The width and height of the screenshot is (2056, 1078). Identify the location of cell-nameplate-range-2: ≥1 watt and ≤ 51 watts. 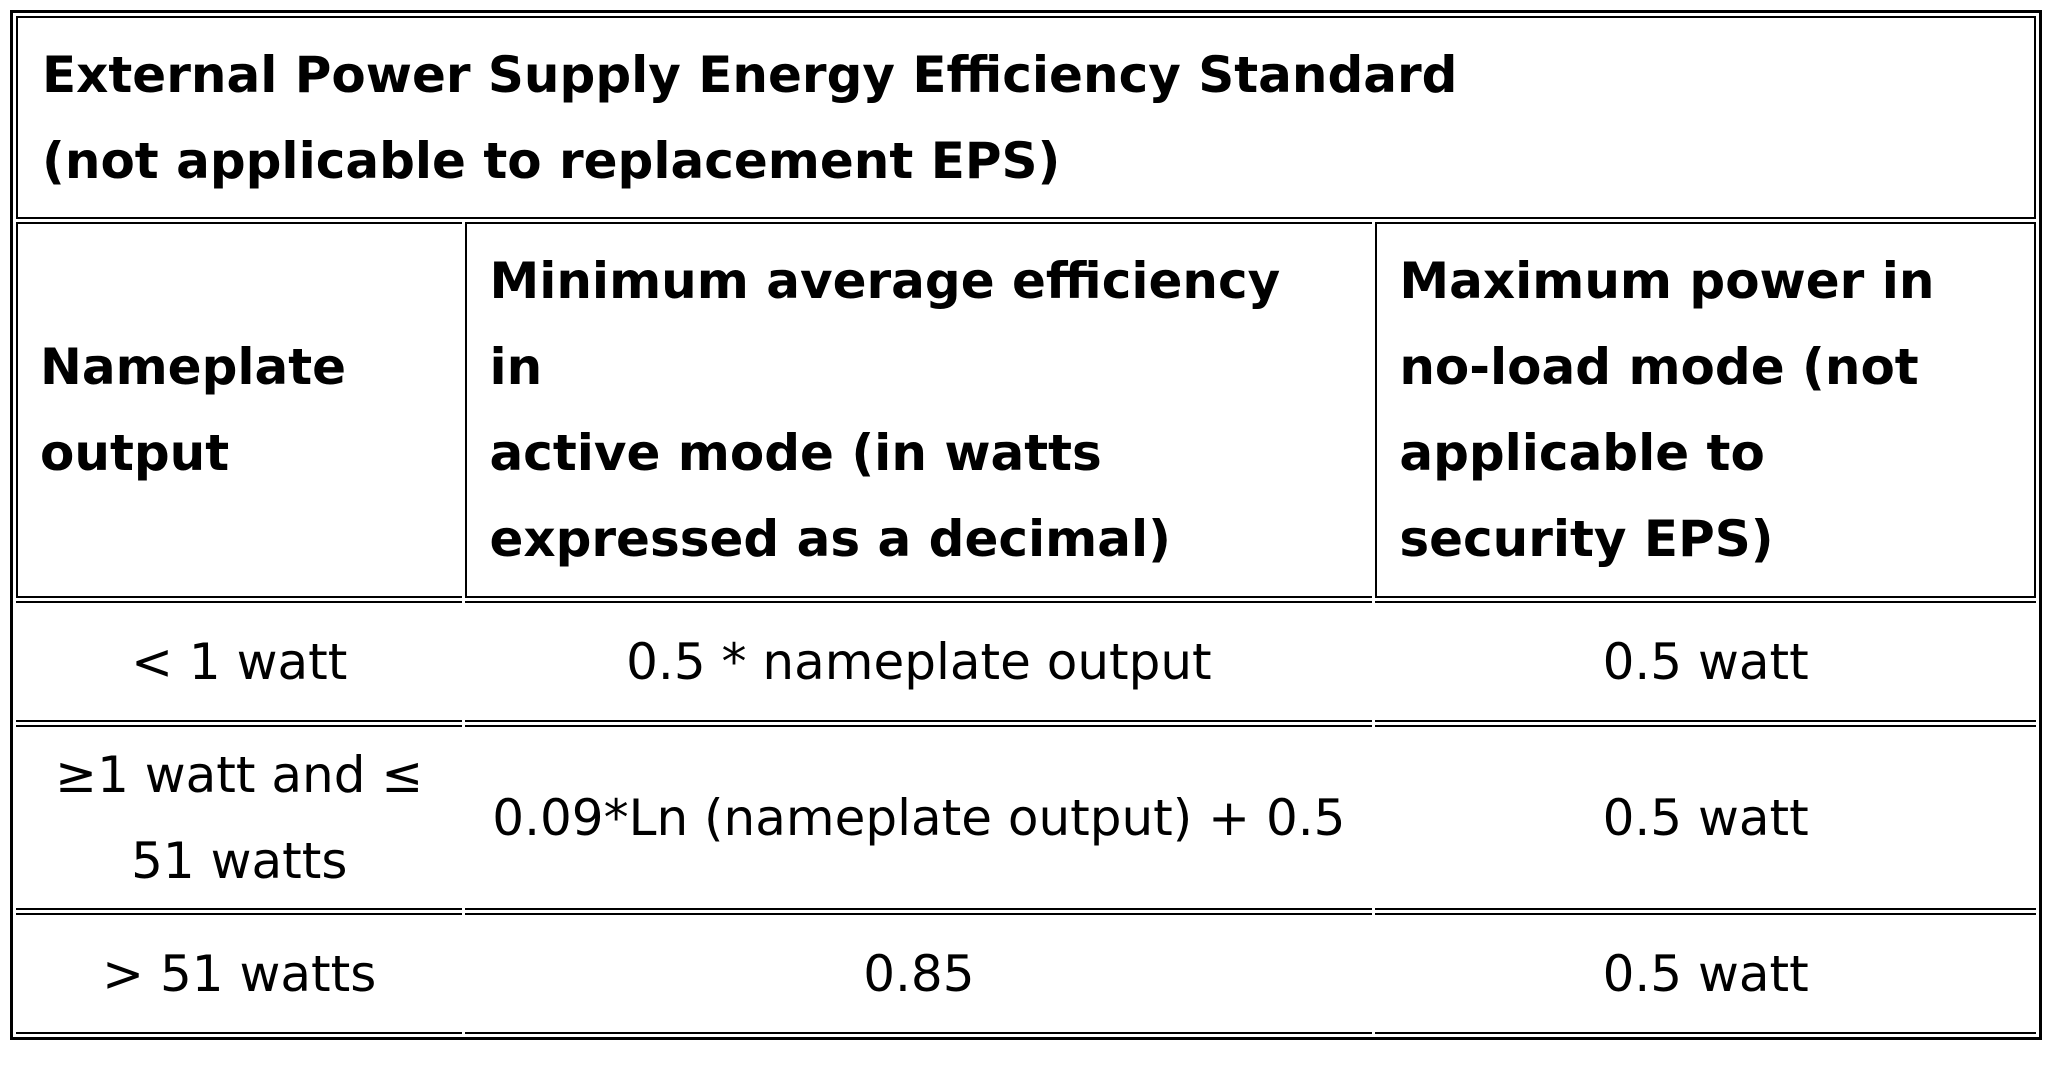
(239, 817).